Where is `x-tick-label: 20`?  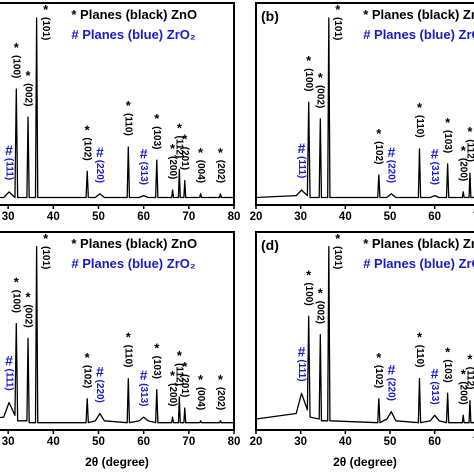
x-tick-label: 20 is located at coordinates (256, 442).